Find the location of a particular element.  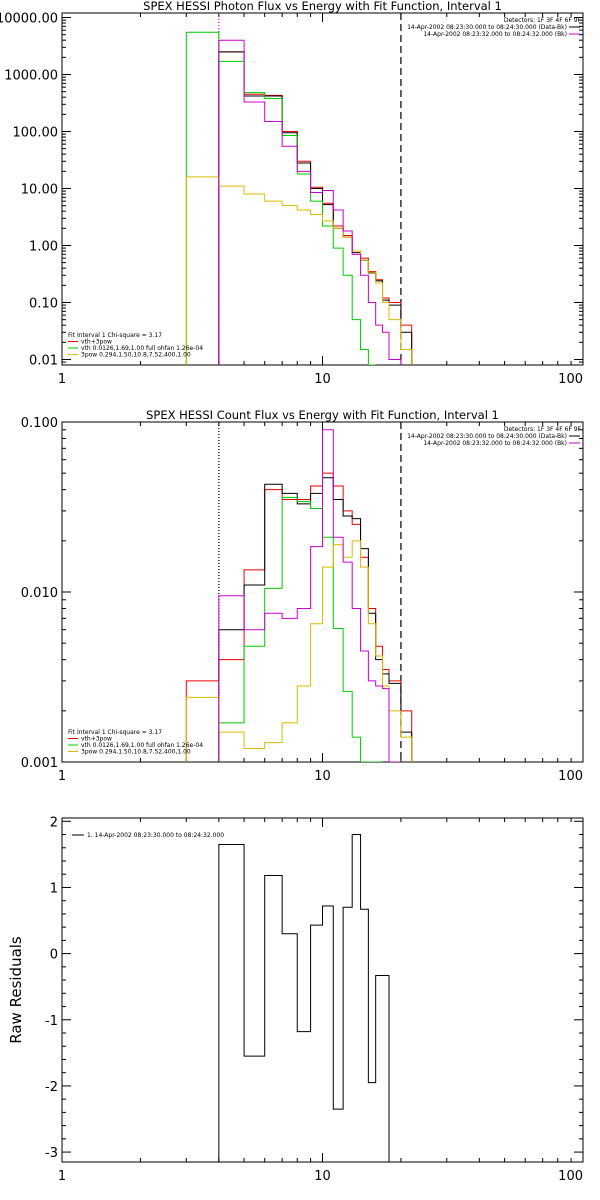

y-tick-label: 0.010 is located at coordinates (39, 593).